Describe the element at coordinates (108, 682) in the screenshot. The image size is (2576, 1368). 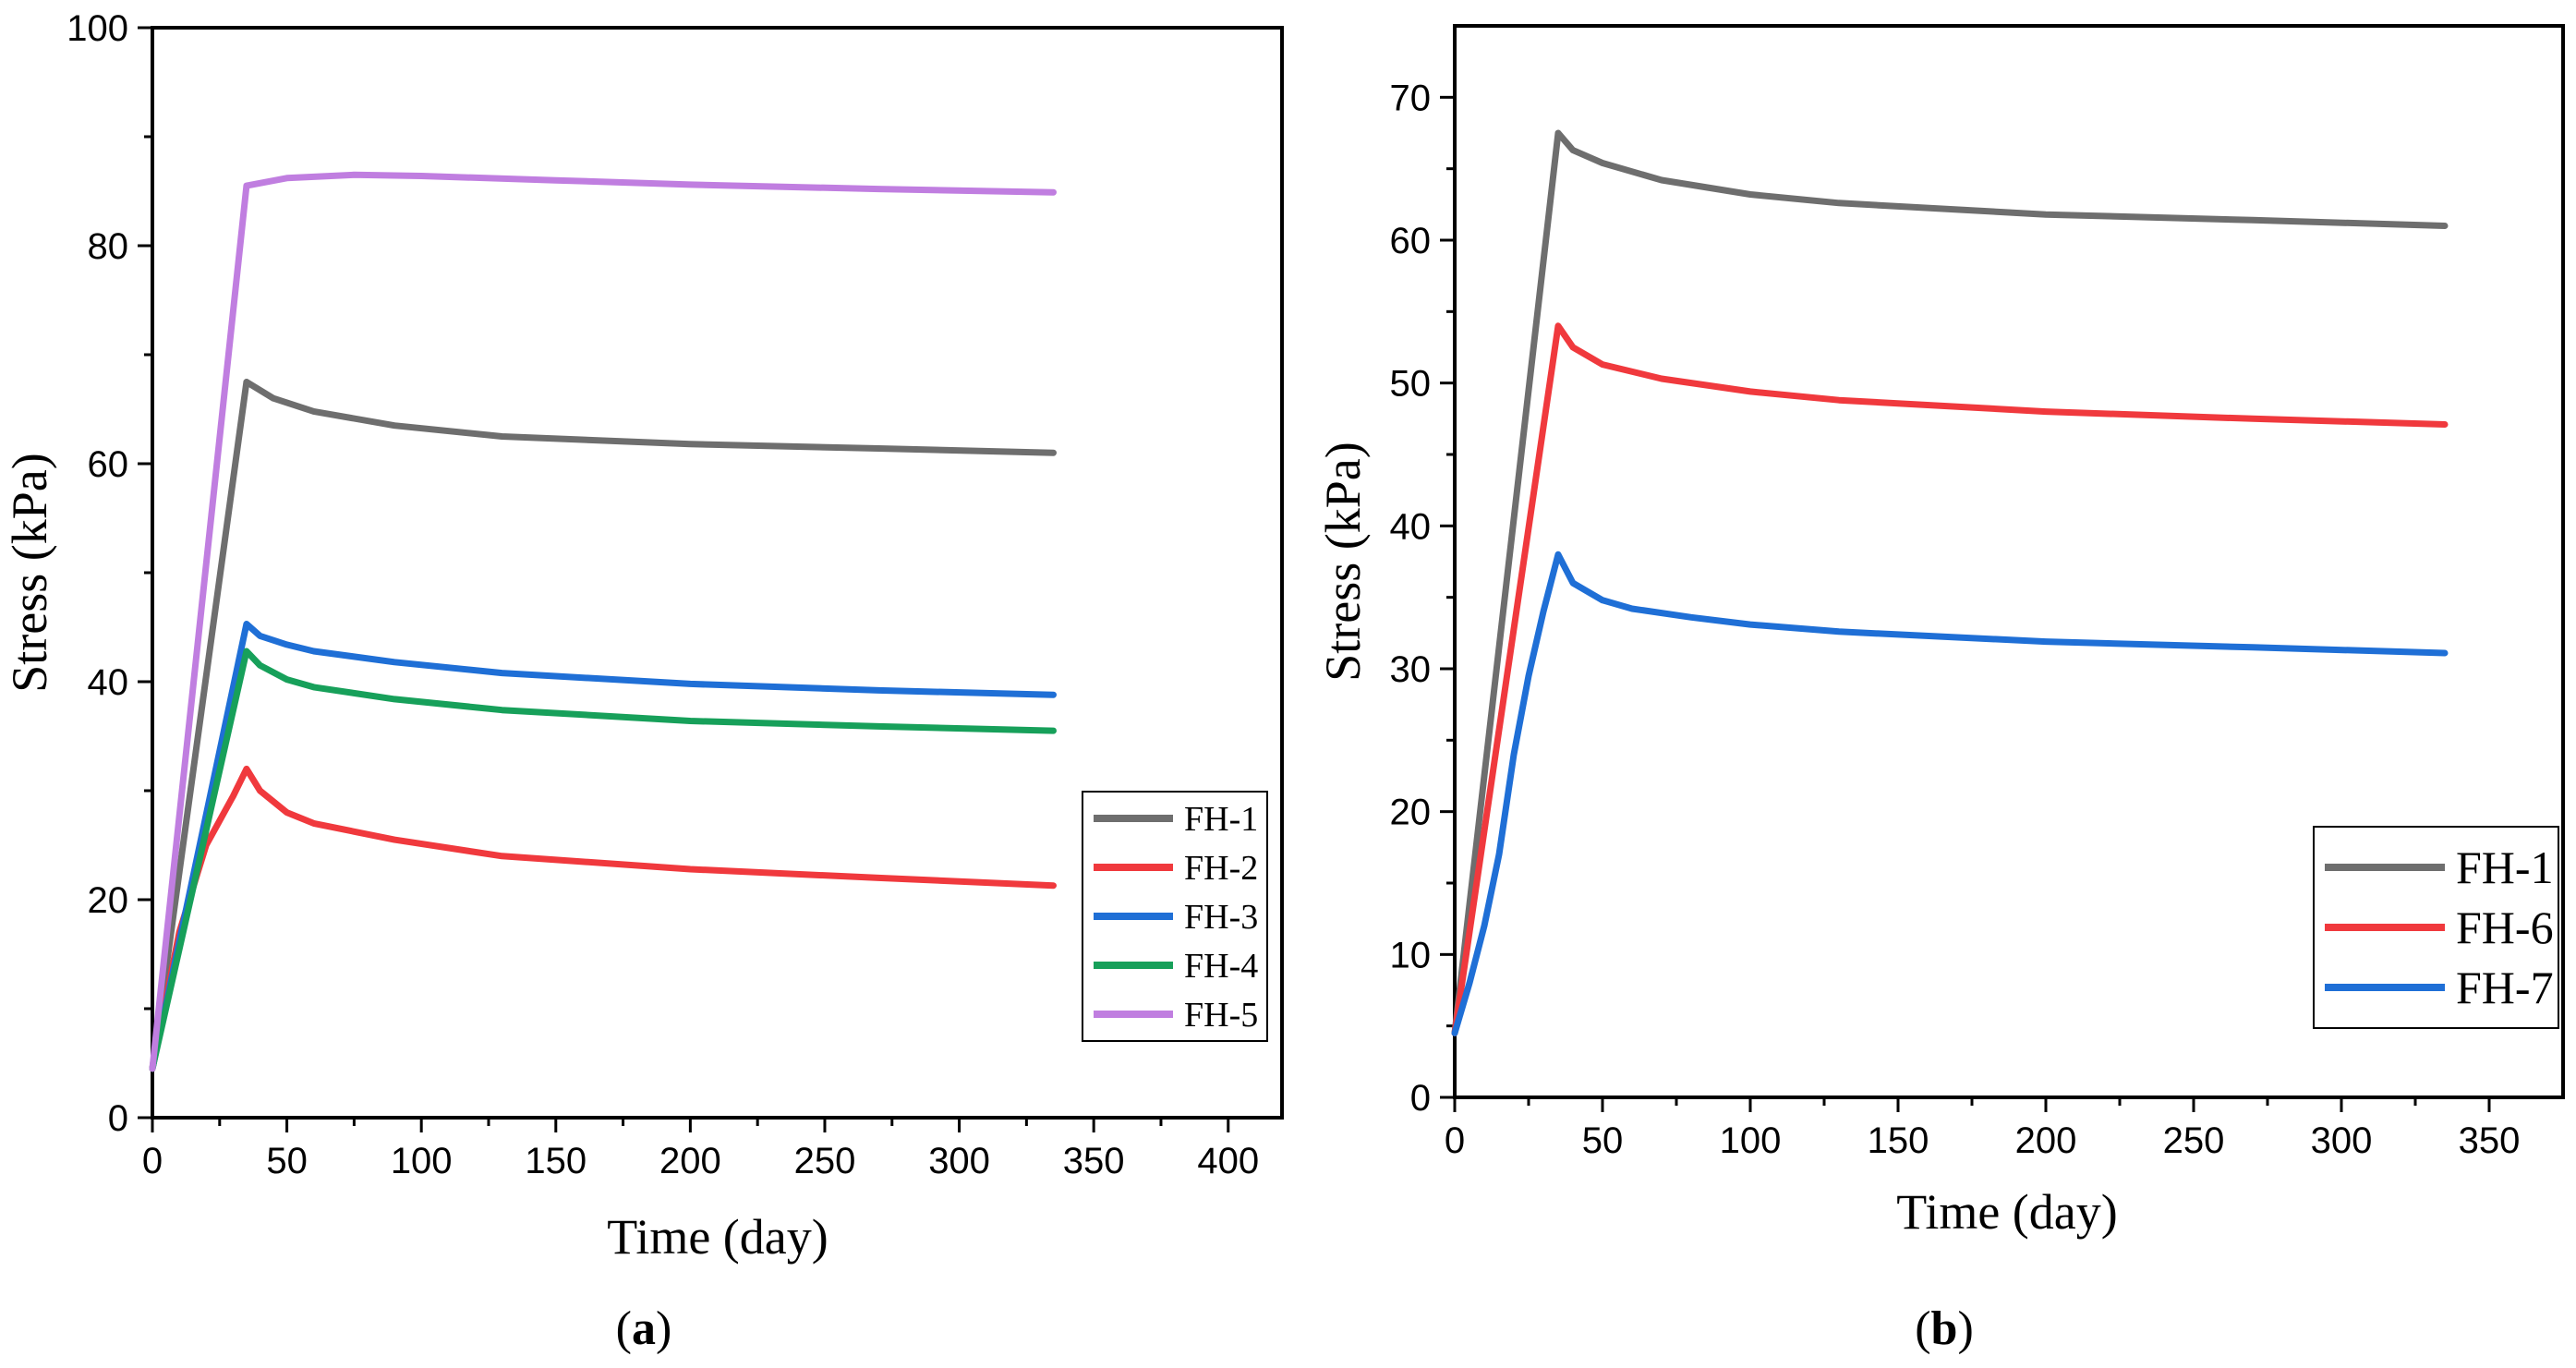
I see `chart-a-y-tick-label: 40` at that location.